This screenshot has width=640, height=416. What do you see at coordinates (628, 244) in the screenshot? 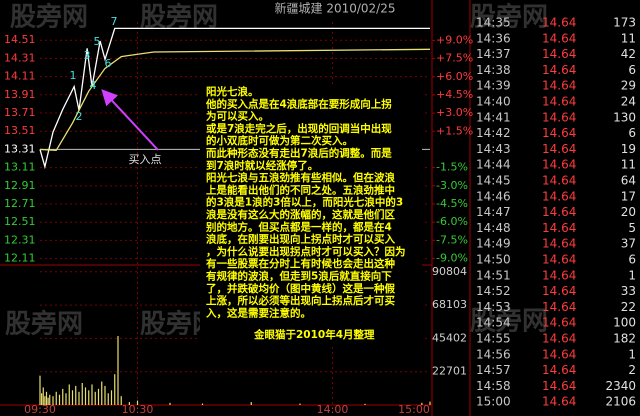
I see `trade-volume: 37` at bounding box center [628, 244].